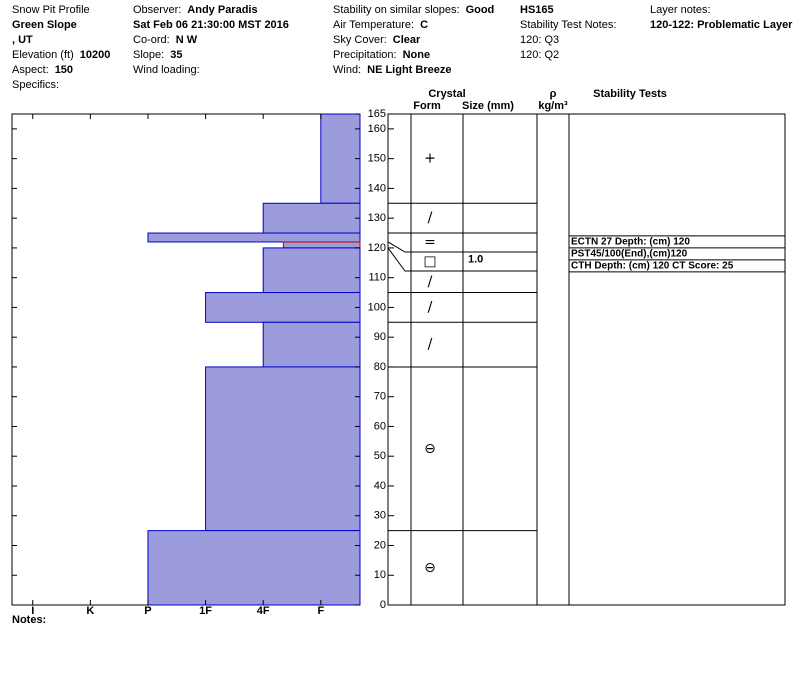 The image size is (800, 676). I want to click on header-label: Wind loading:, so click(166, 70).